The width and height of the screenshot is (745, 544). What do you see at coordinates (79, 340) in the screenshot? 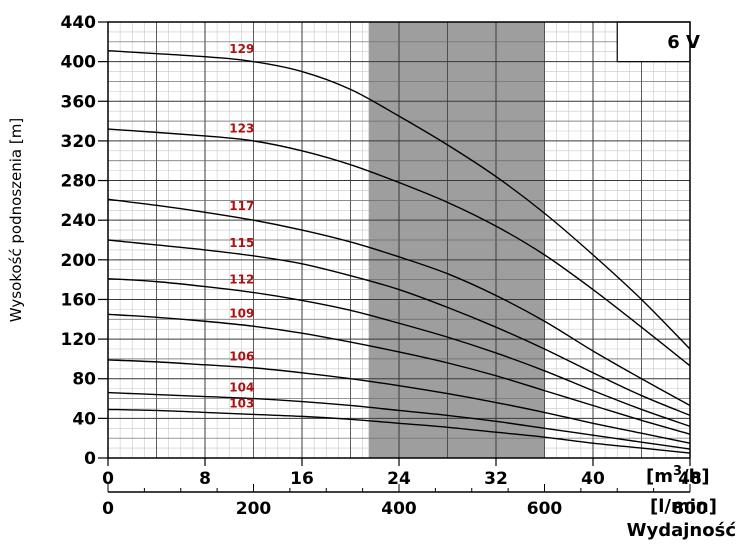
I see `y-tick-label: 120` at bounding box center [79, 340].